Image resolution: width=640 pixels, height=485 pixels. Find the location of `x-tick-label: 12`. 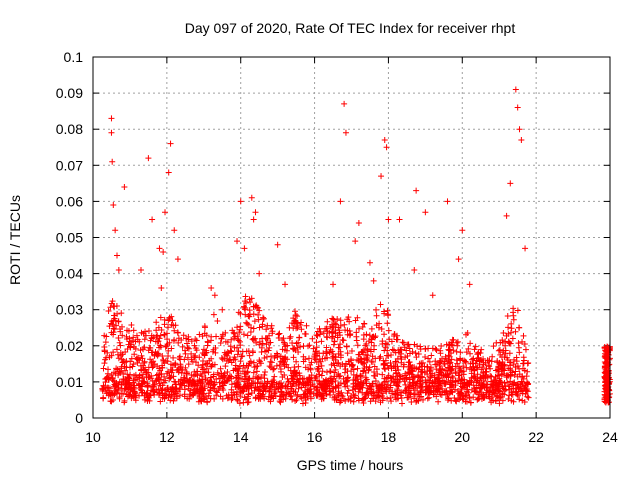

x-tick-label: 12 is located at coordinates (167, 437).